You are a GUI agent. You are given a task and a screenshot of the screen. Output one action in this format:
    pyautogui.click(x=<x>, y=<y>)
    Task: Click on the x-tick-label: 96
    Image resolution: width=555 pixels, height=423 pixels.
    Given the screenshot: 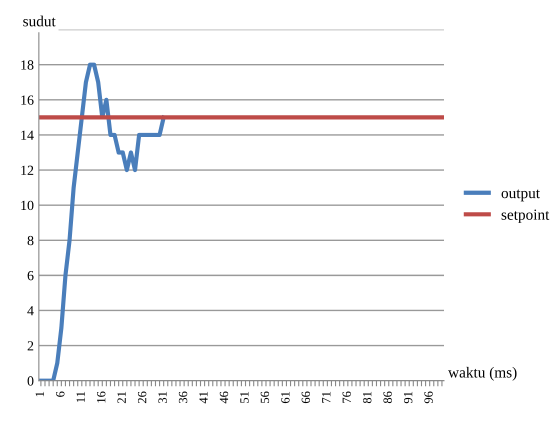 What is the action you would take?
    pyautogui.click(x=428, y=397)
    